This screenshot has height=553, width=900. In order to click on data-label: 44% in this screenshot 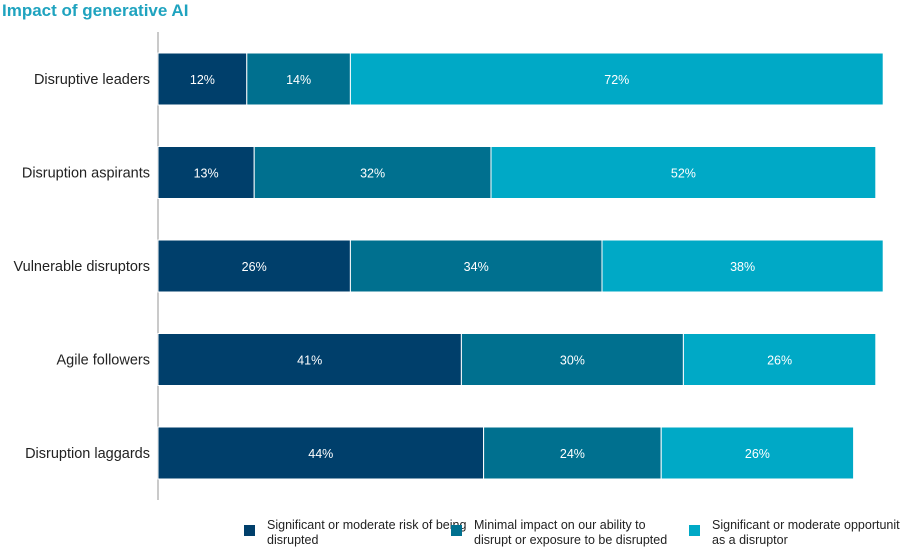, I will do `click(320, 454)`.